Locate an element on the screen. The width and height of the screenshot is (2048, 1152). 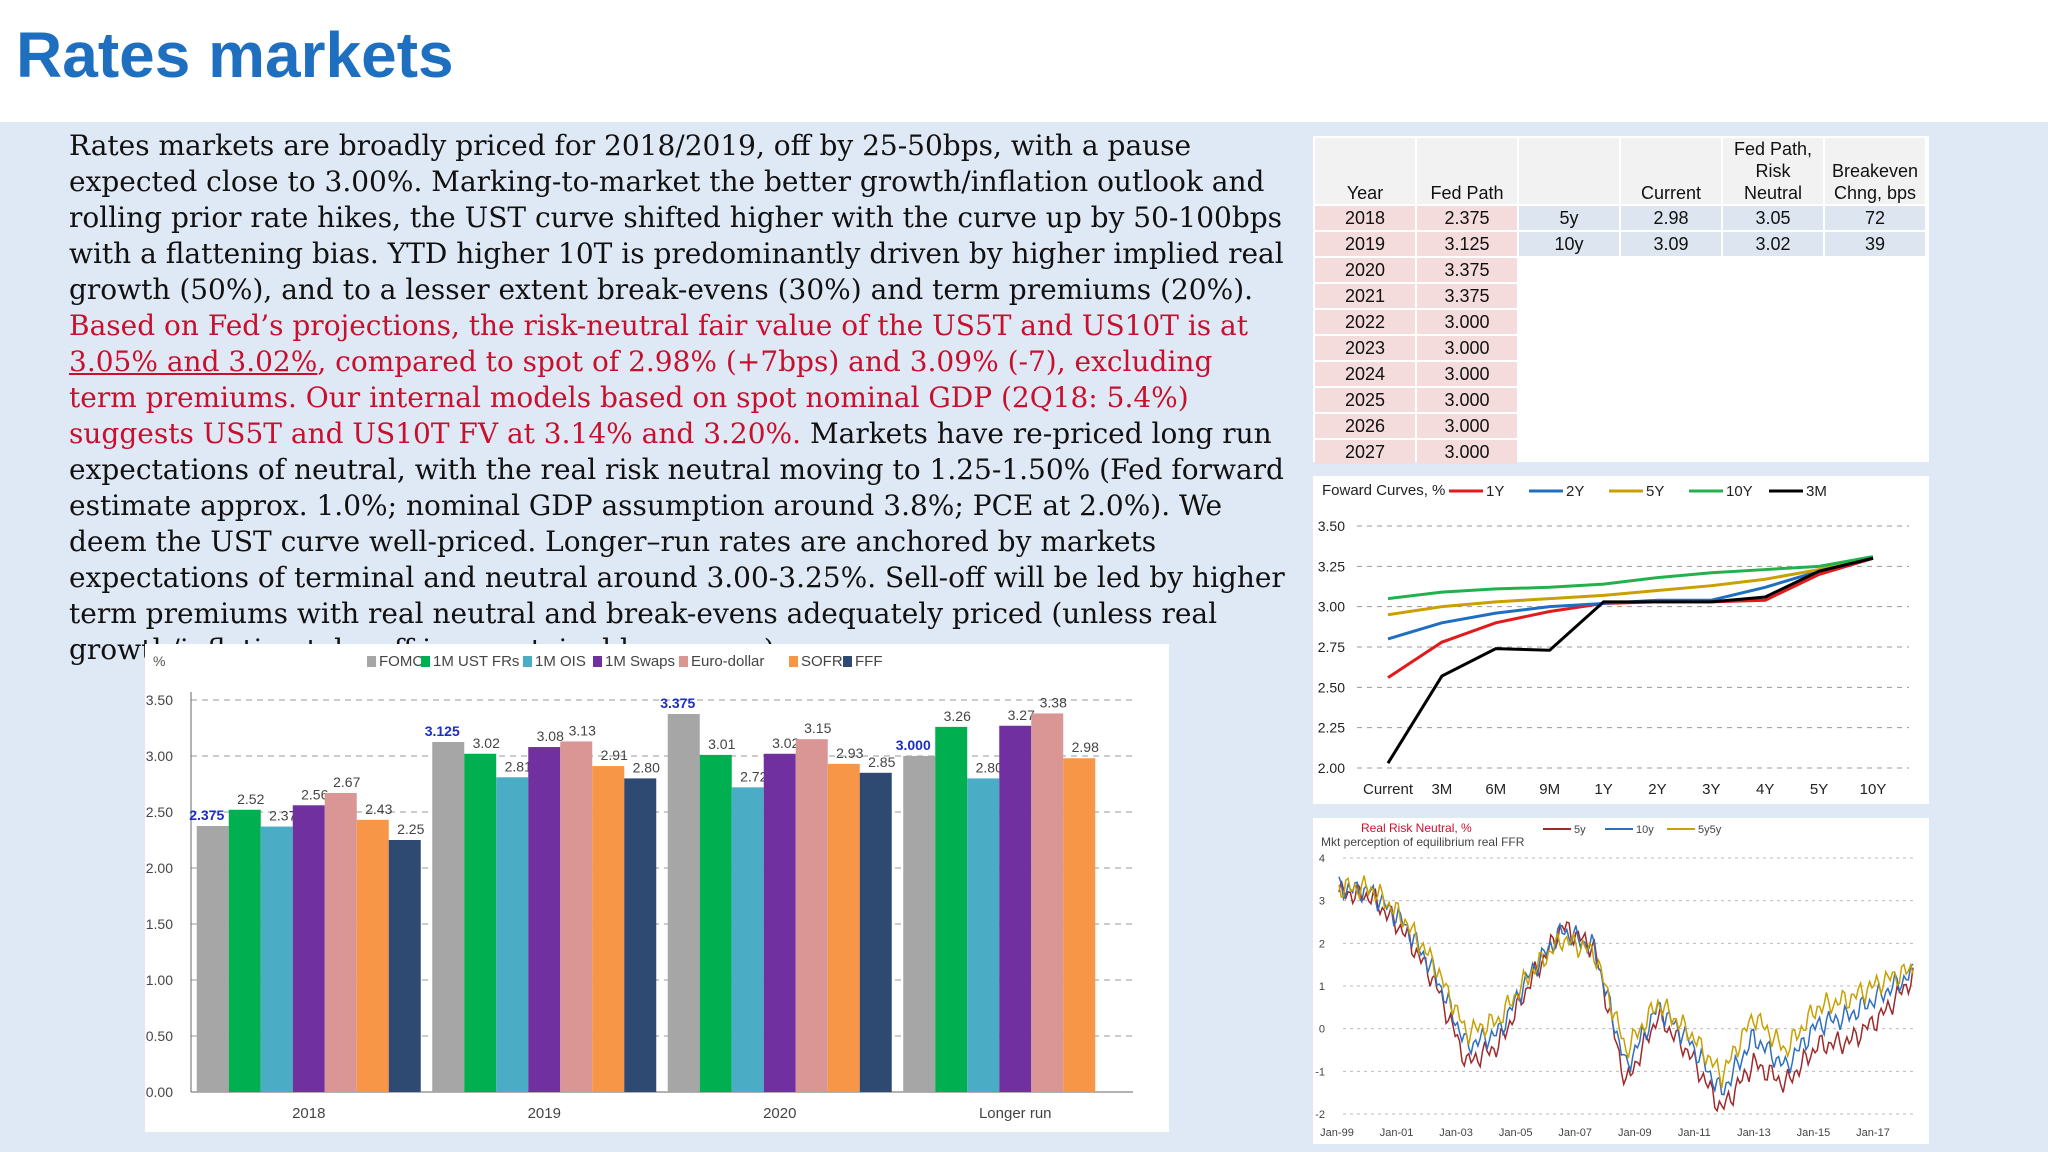
legend-label: FOMC is located at coordinates (401, 661).